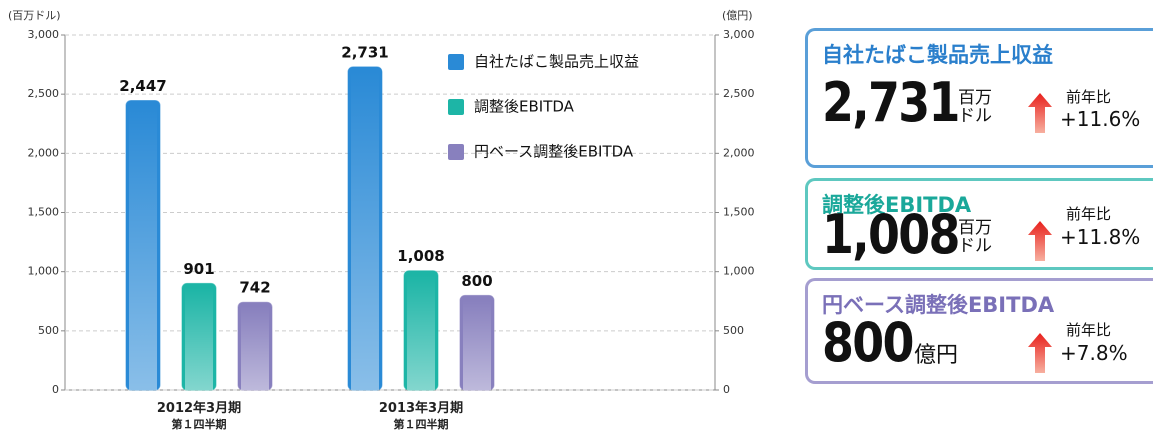 Image resolution: width=1153 pixels, height=433 pixels. I want to click on y-tick-label: 2,500, so click(44, 93).